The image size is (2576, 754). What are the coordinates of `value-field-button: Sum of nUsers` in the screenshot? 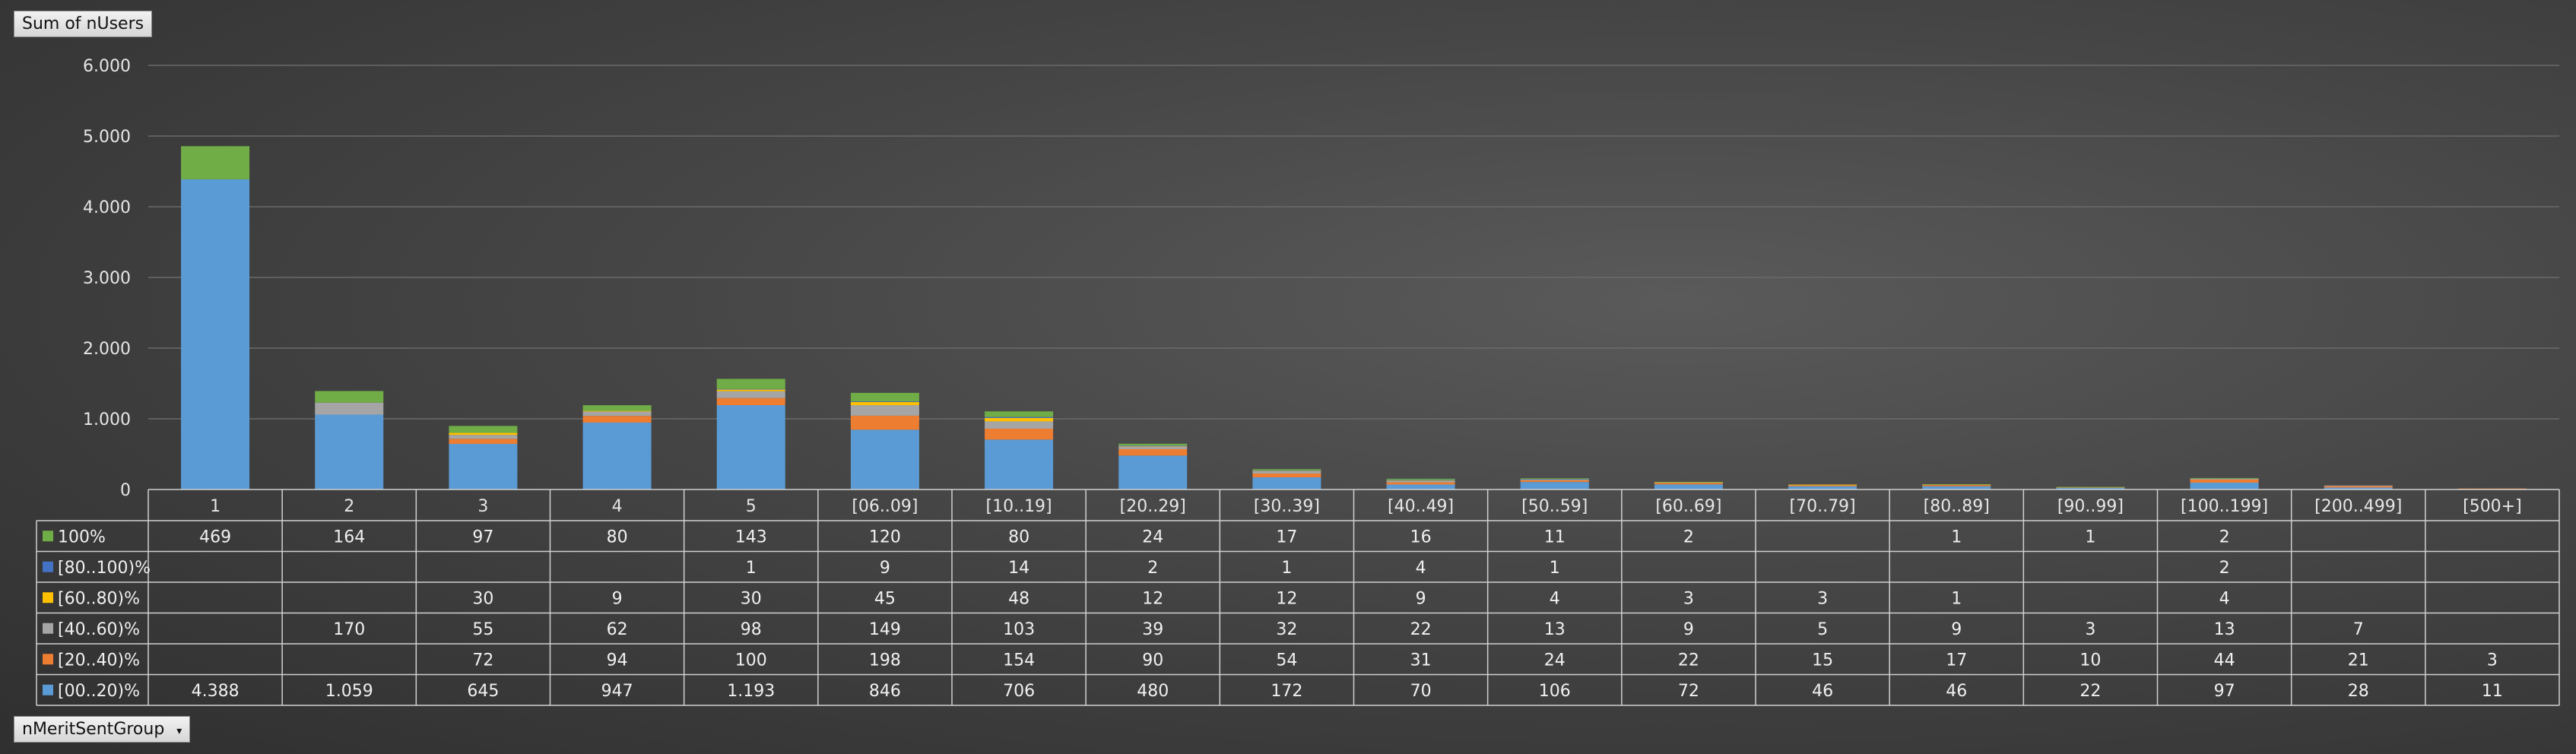 It's located at (83, 24).